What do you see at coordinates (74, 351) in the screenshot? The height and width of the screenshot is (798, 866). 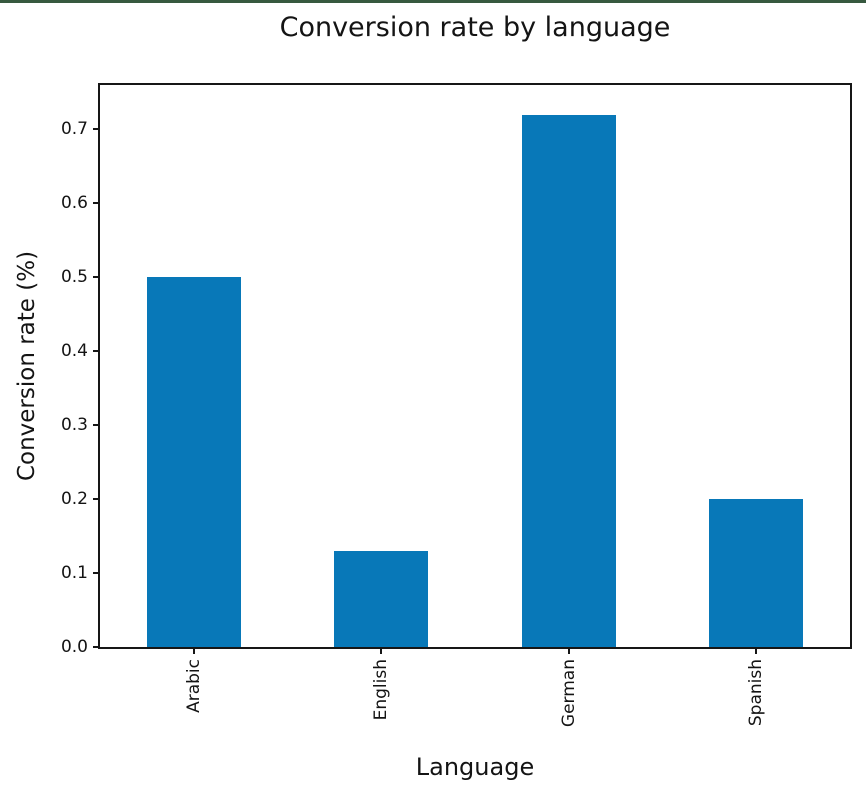 I see `y-tick-label: 0.4` at bounding box center [74, 351].